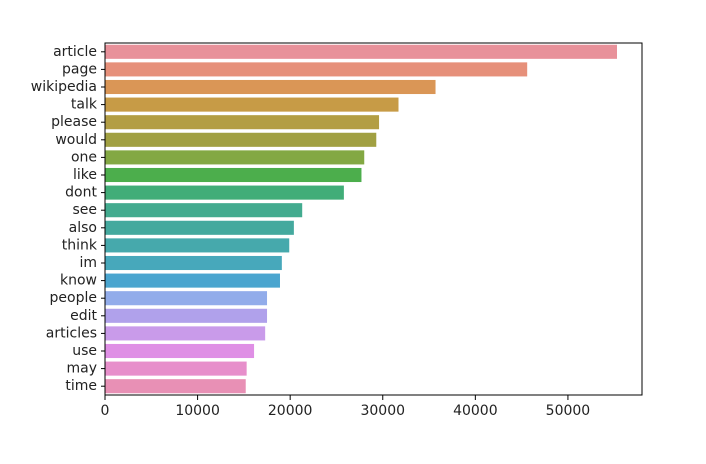 The width and height of the screenshot is (706, 464). What do you see at coordinates (361, 51) in the screenshot?
I see `bar-article` at bounding box center [361, 51].